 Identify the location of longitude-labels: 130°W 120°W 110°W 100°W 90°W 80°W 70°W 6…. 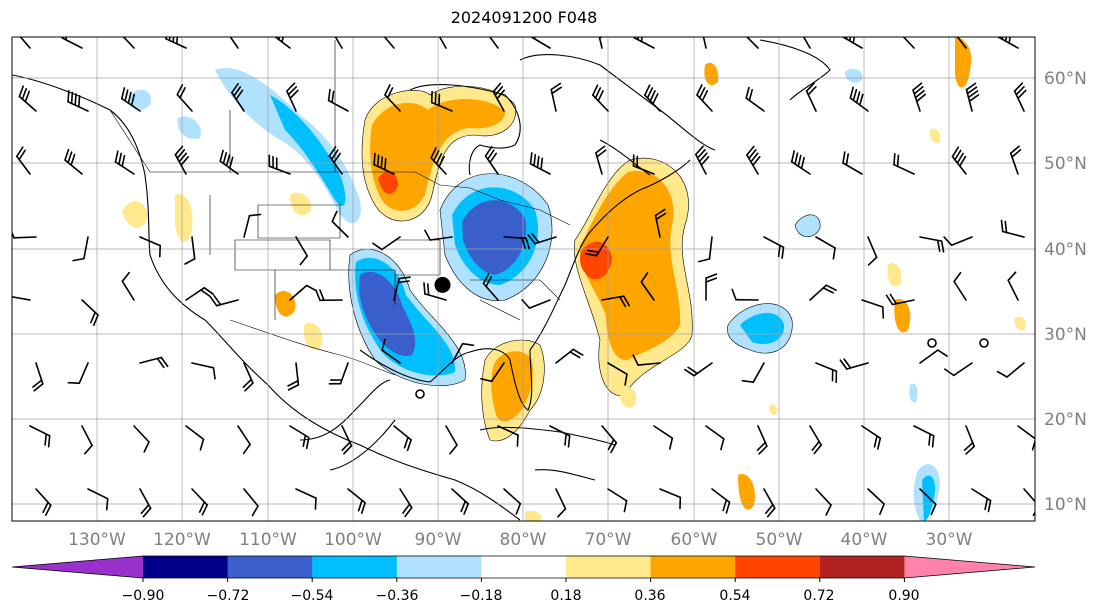
(520, 540).